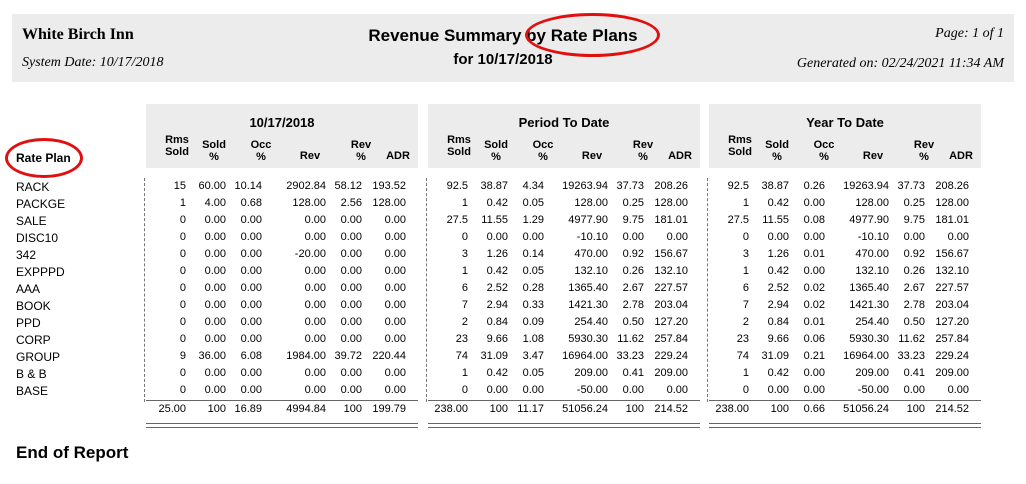 The width and height of the screenshot is (1026, 484). I want to click on column-header-rev: Rev, so click(310, 156).